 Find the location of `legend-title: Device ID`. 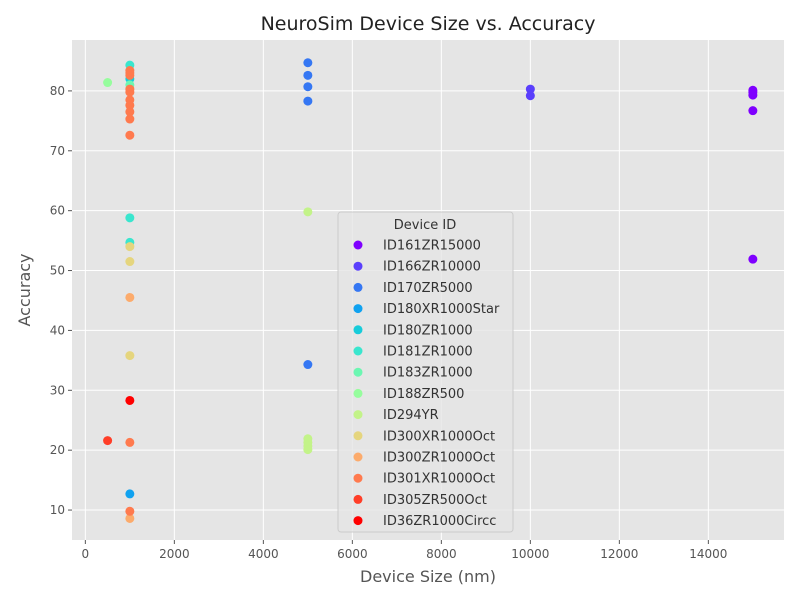

legend-title: Device ID is located at coordinates (425, 225).